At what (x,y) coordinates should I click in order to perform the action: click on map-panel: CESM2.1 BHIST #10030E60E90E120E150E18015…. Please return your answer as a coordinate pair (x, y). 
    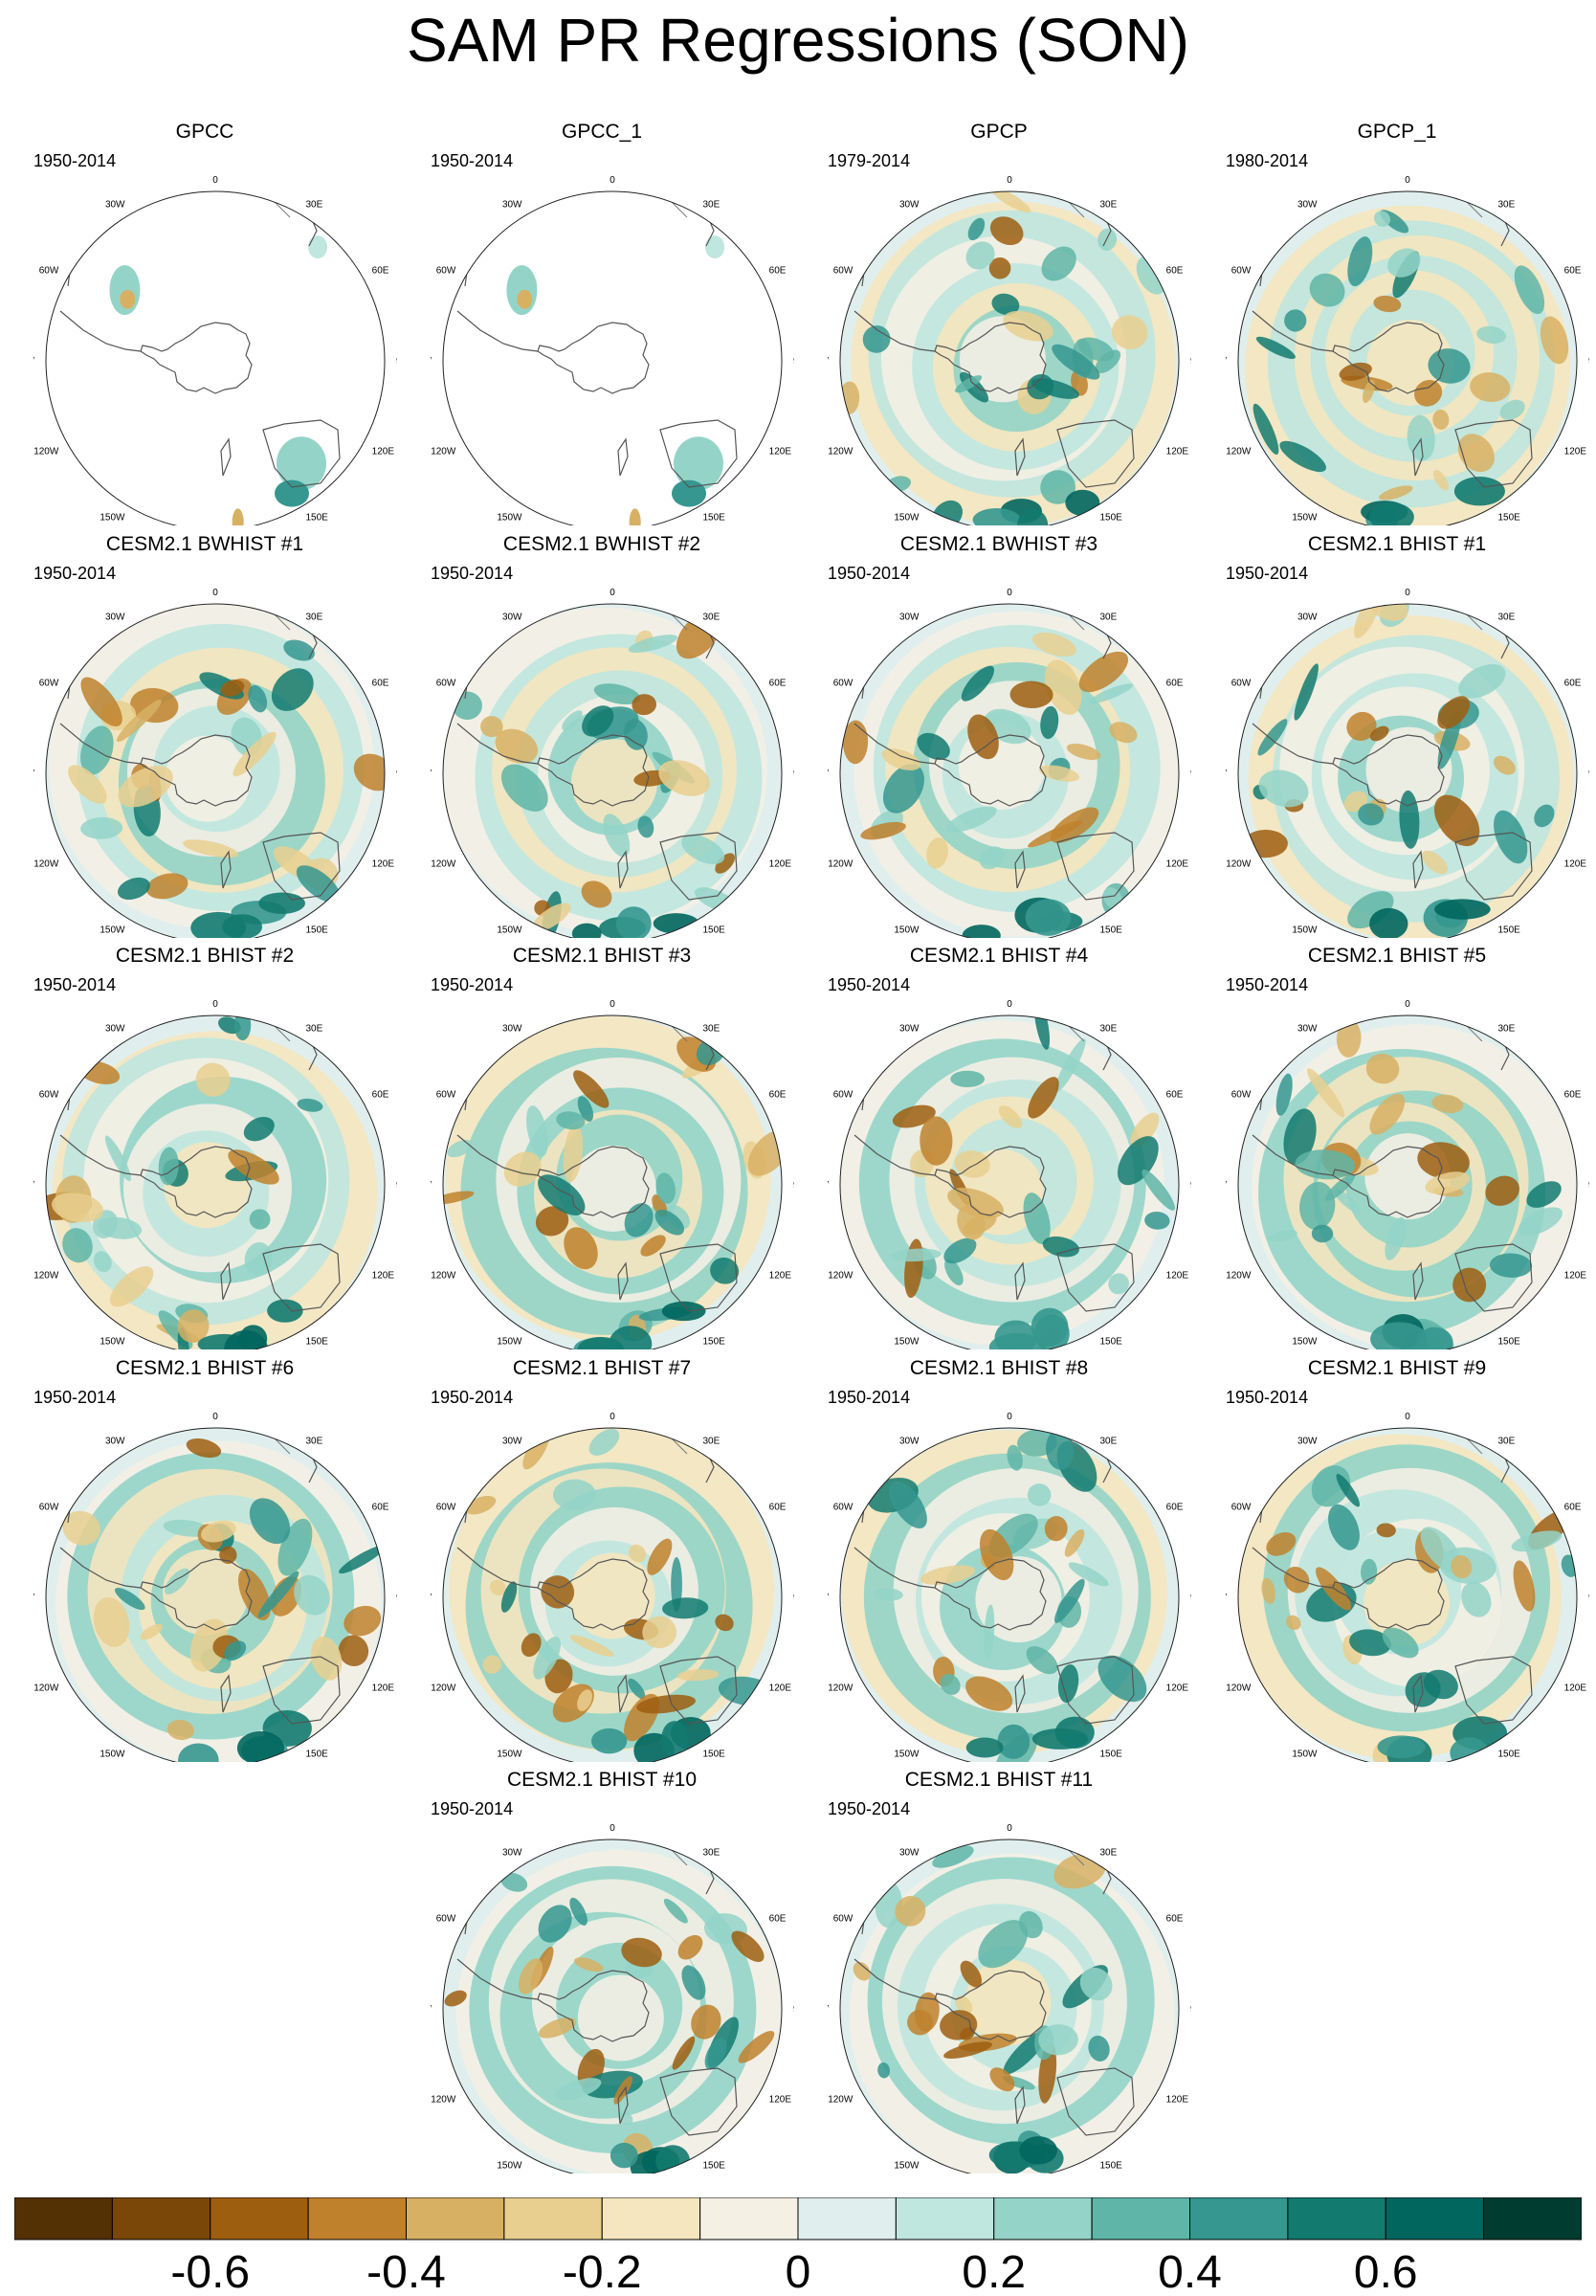
    Looking at the image, I should click on (602, 1970).